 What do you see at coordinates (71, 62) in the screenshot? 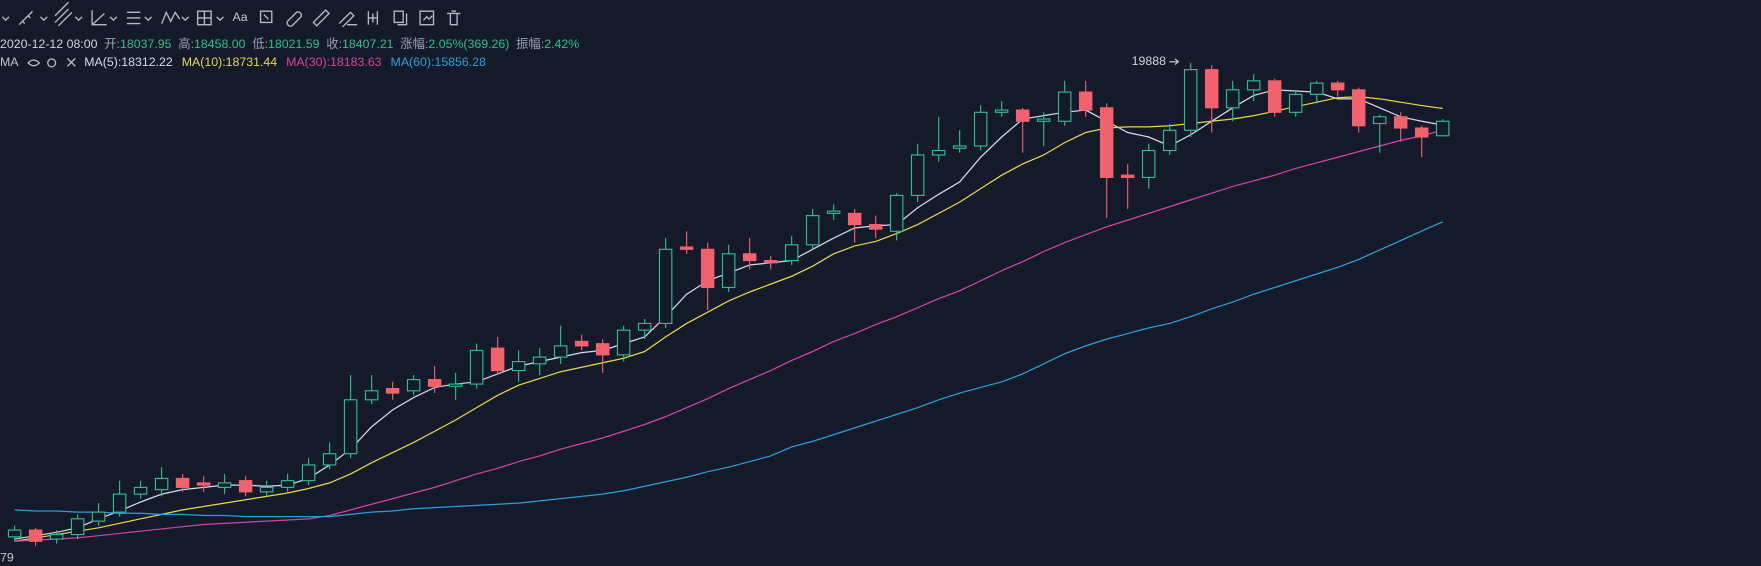
I see `close-icon` at bounding box center [71, 62].